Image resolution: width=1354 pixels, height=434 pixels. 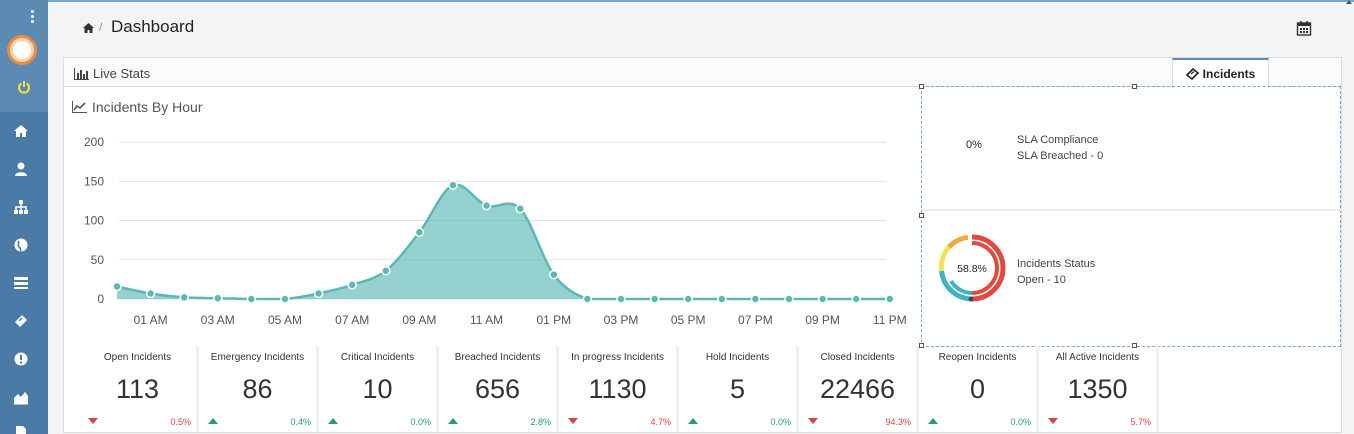 What do you see at coordinates (1056, 272) in the screenshot?
I see `status-info: Incidents Status Open - 10` at bounding box center [1056, 272].